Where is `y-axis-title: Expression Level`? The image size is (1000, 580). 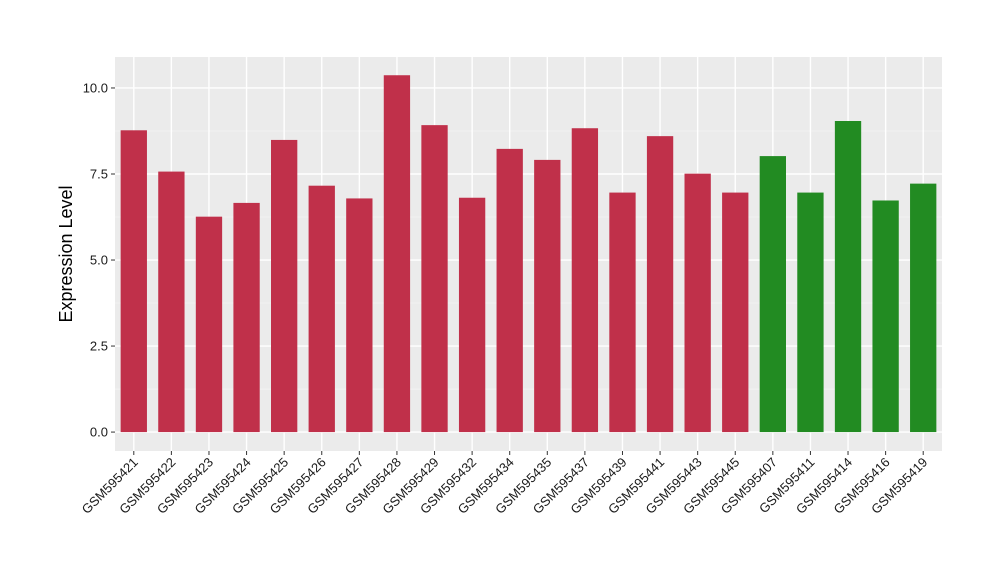
y-axis-title: Expression Level is located at coordinates (66, 253).